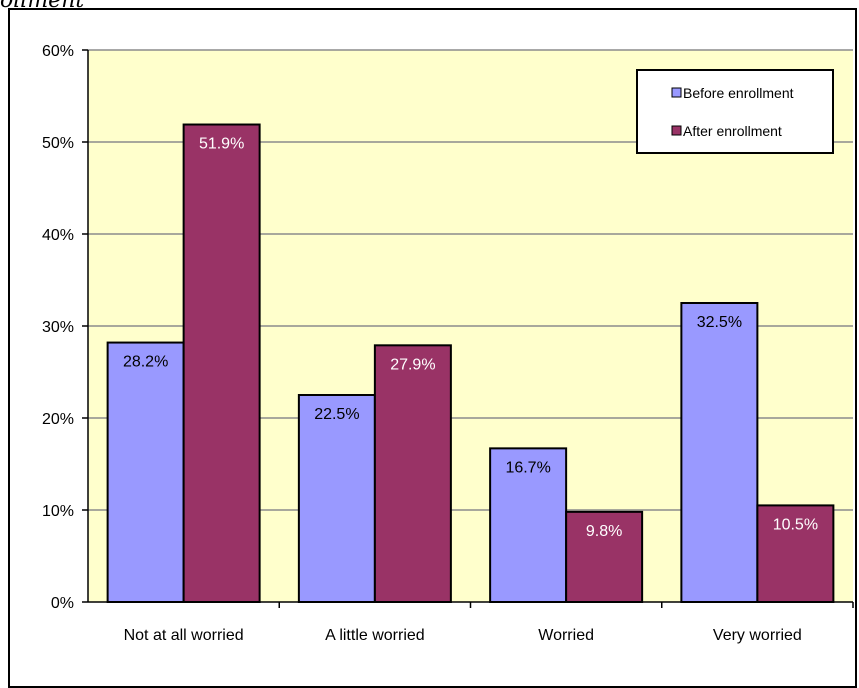 The height and width of the screenshot is (688, 859). I want to click on y-tick-label: 0%, so click(62, 603).